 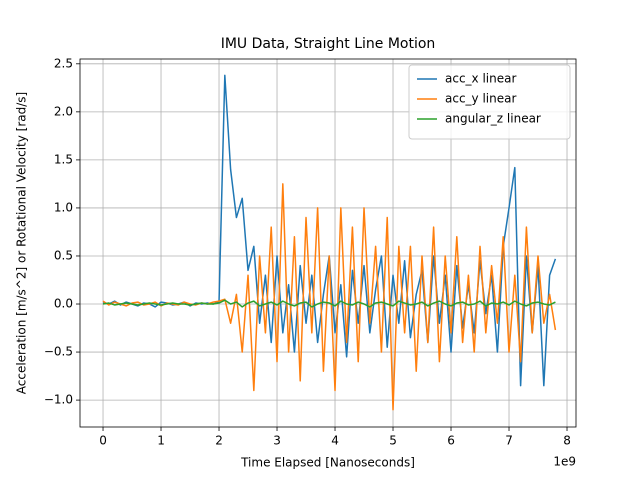 I want to click on x-tick-label: 4, so click(x=335, y=441).